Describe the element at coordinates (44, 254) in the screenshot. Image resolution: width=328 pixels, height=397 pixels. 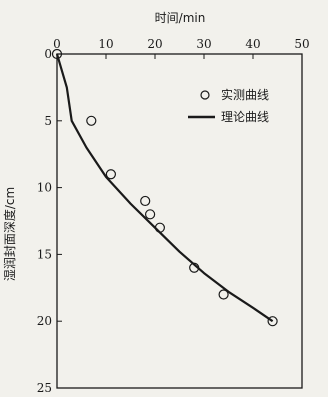
I see `y-tick-label: 15` at that location.